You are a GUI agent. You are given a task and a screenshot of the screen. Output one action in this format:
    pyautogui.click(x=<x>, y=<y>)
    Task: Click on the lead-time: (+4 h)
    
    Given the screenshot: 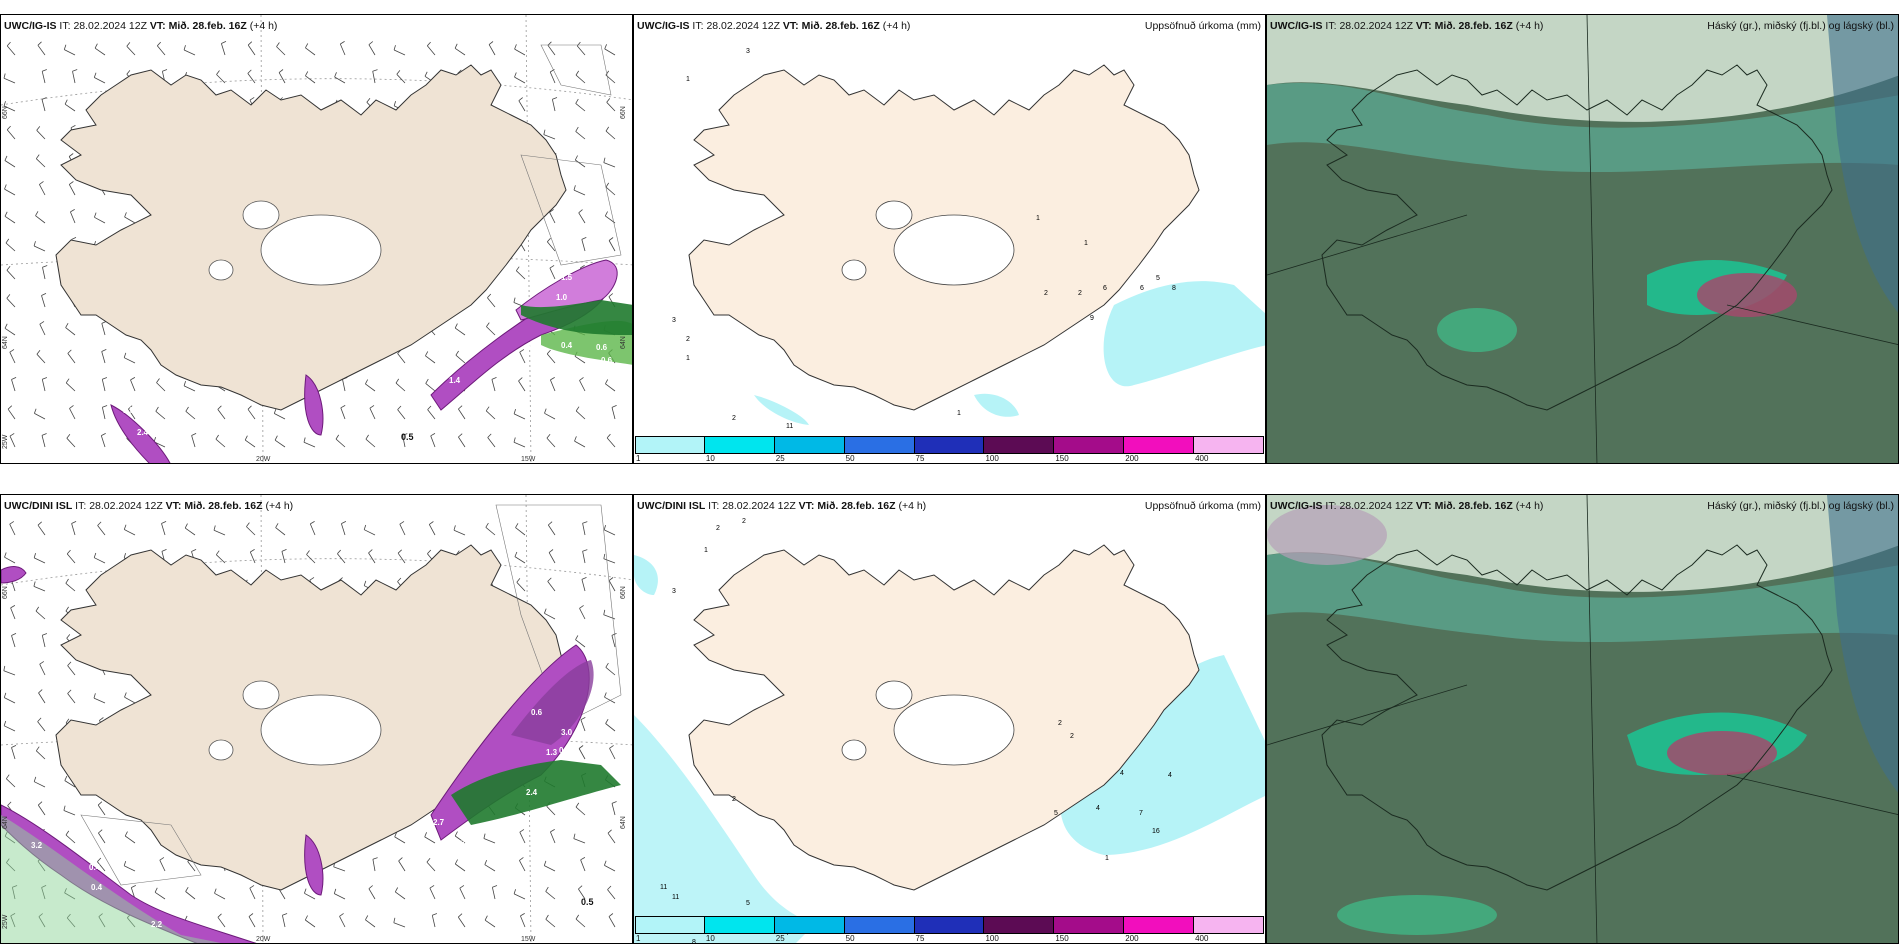 What is the action you would take?
    pyautogui.click(x=1529, y=506)
    